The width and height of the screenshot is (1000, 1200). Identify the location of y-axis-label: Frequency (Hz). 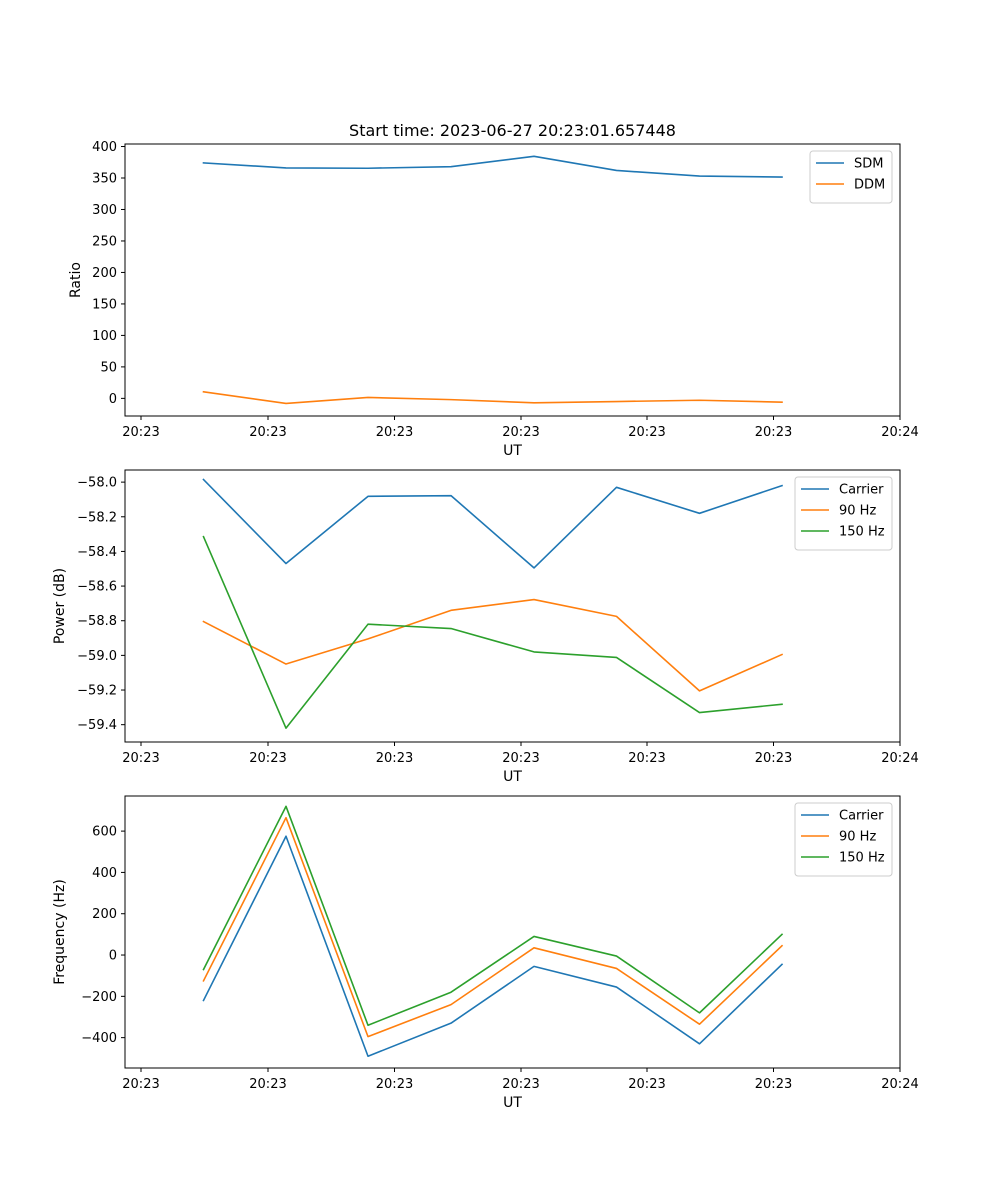
(60, 932).